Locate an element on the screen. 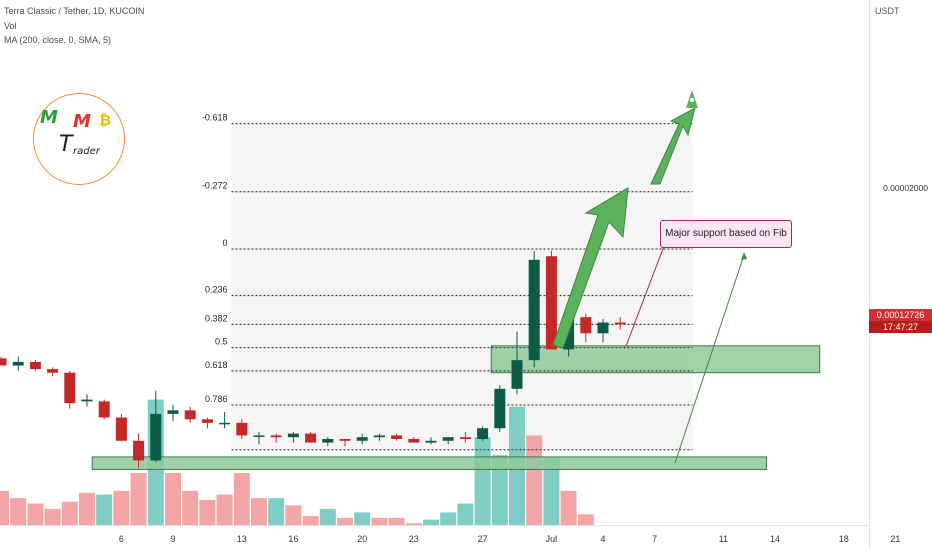 This screenshot has width=932, height=555. fib-level-label: 0.618 is located at coordinates (216, 365).